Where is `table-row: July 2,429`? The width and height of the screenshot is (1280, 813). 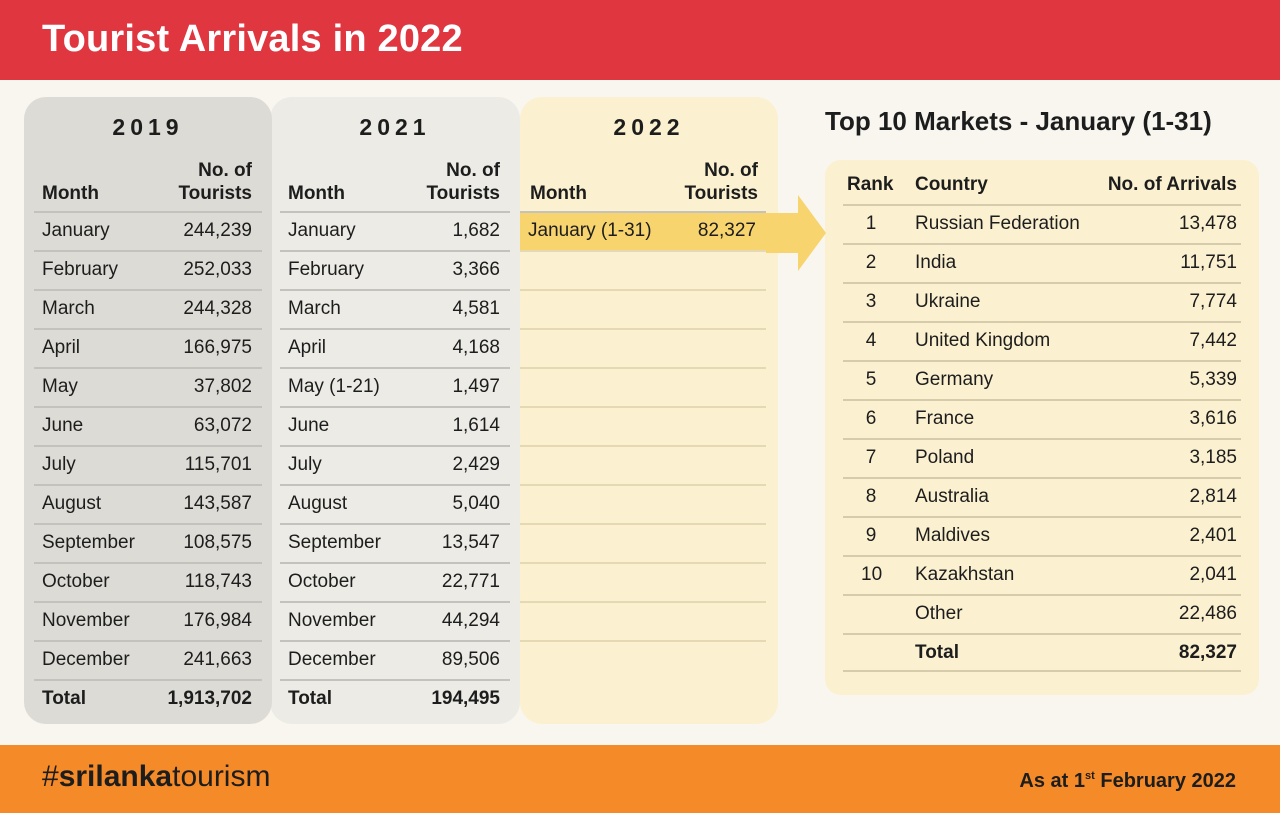 table-row: July 2,429 is located at coordinates (395, 464).